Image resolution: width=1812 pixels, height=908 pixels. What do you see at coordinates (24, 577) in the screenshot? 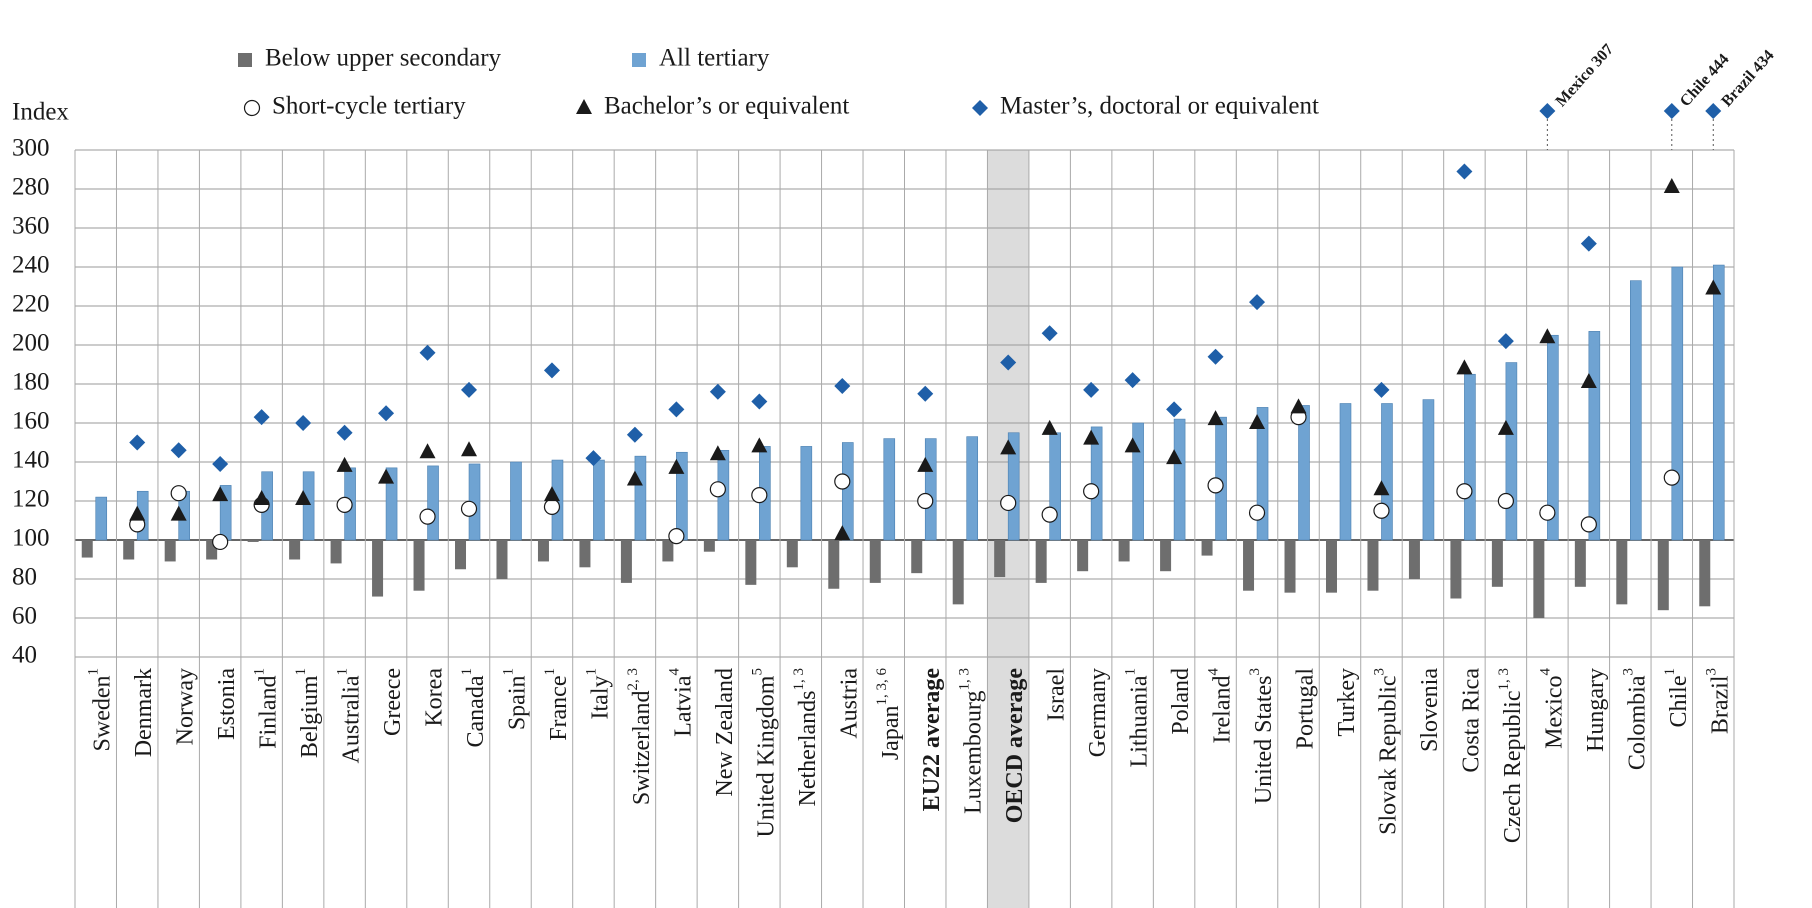
I see `y-tick-label: 80` at bounding box center [24, 577].